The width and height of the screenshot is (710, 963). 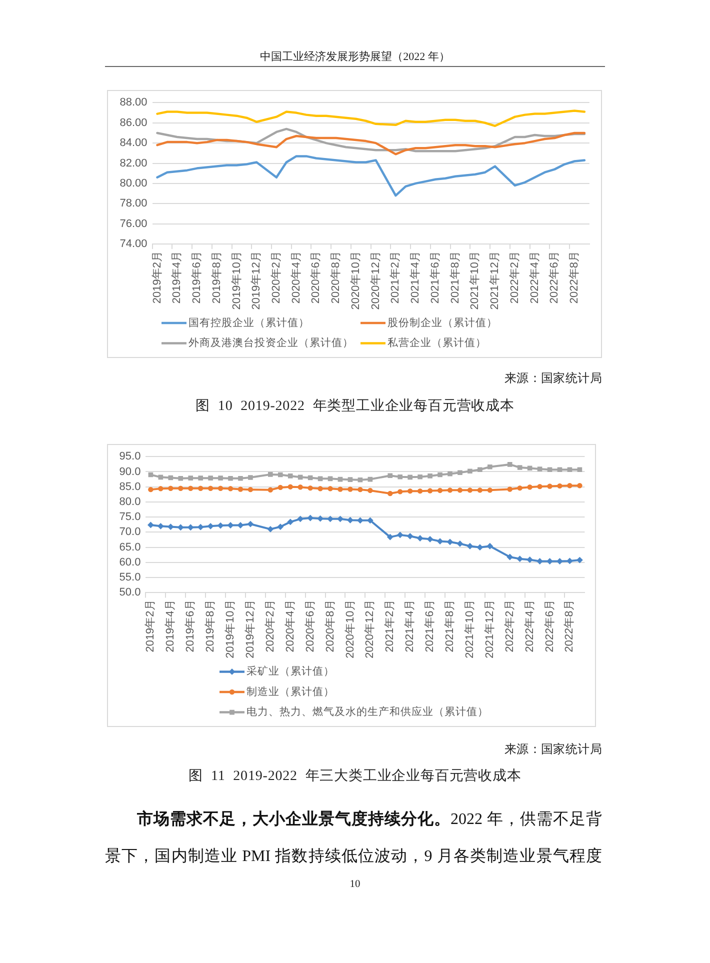 What do you see at coordinates (230, 629) in the screenshot?
I see `x-tick-label: 2019年10月` at bounding box center [230, 629].